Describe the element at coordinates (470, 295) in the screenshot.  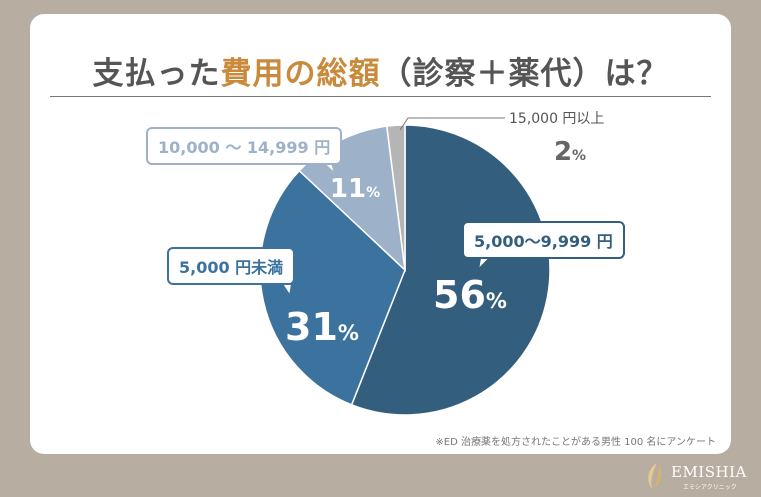
I see `percent-label-0: 56%` at that location.